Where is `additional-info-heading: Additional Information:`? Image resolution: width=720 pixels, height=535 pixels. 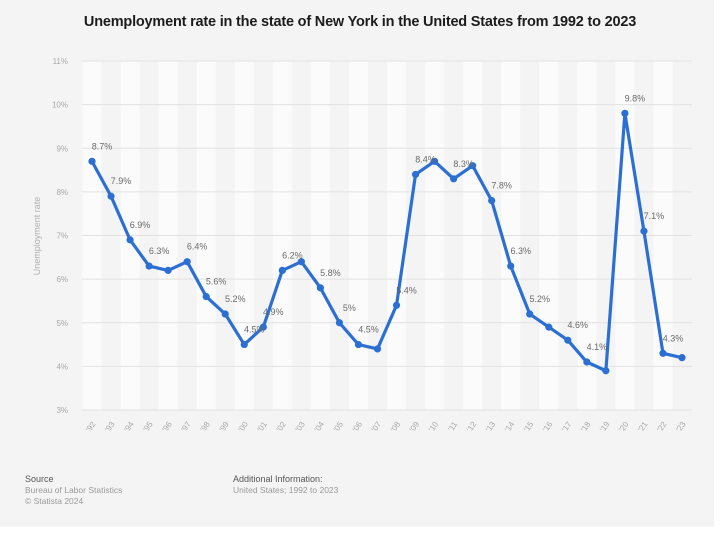
additional-info-heading: Additional Information: is located at coordinates (278, 479).